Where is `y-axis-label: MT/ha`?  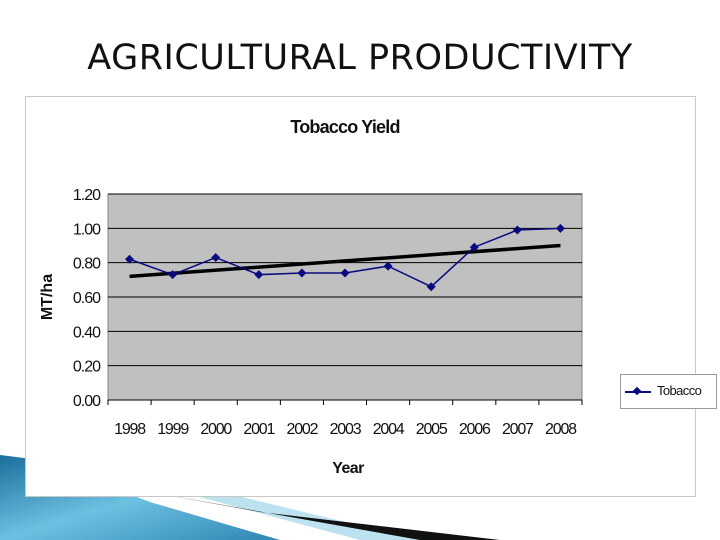 y-axis-label: MT/ha is located at coordinates (47, 297).